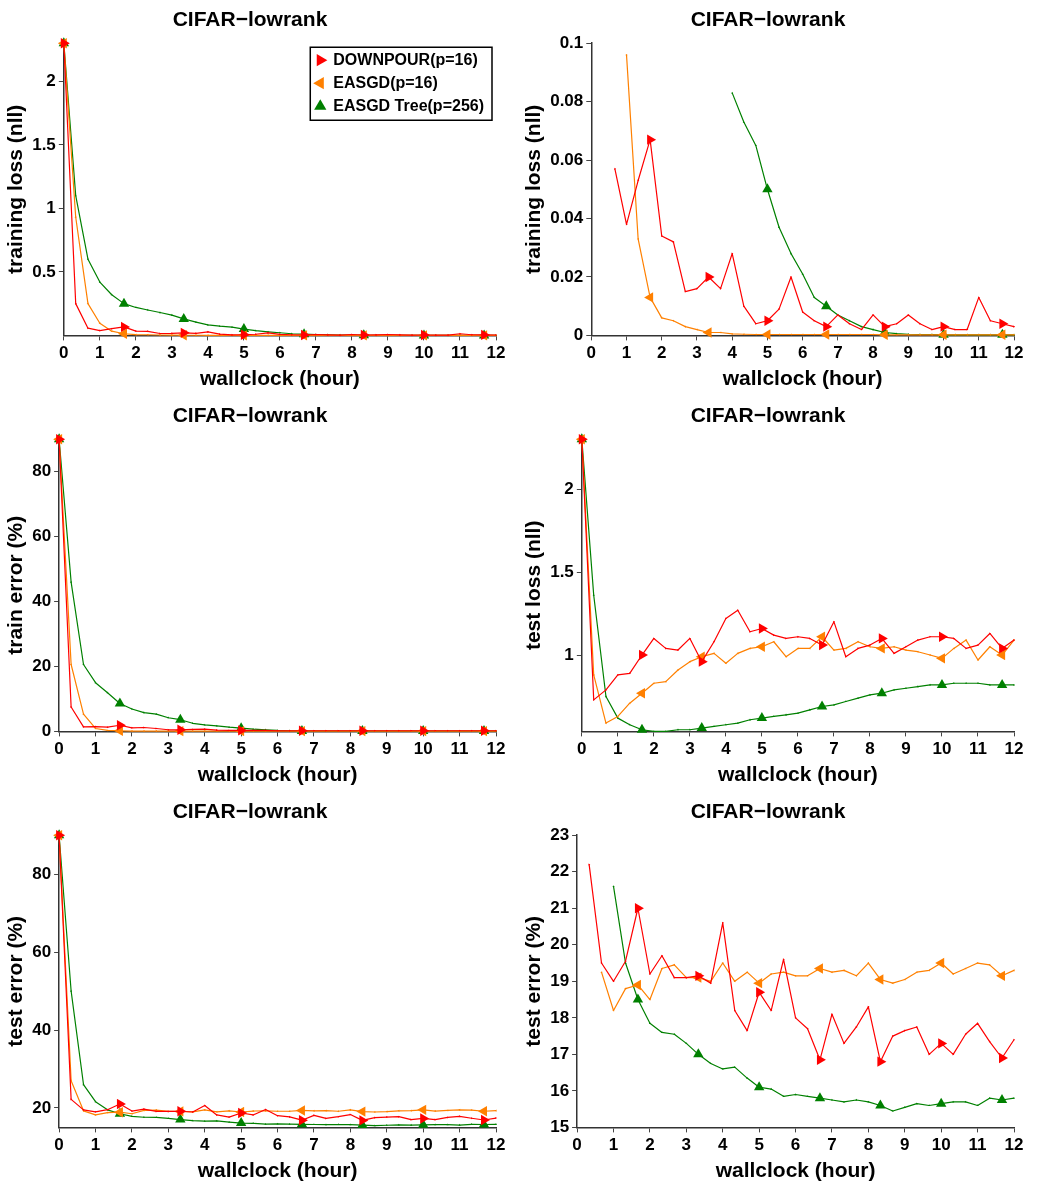 The height and width of the screenshot is (1189, 1037). I want to click on y-tick-label: 20, so click(42, 1107).